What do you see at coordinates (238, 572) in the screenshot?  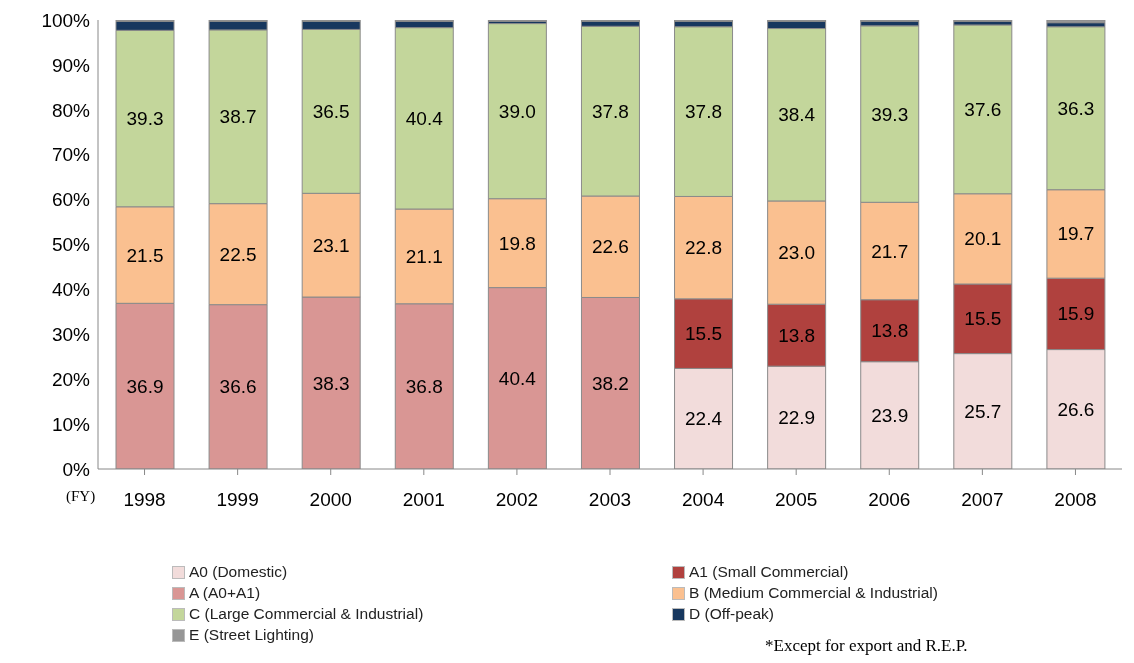 I see `legend-label: A0 (Domestic)` at bounding box center [238, 572].